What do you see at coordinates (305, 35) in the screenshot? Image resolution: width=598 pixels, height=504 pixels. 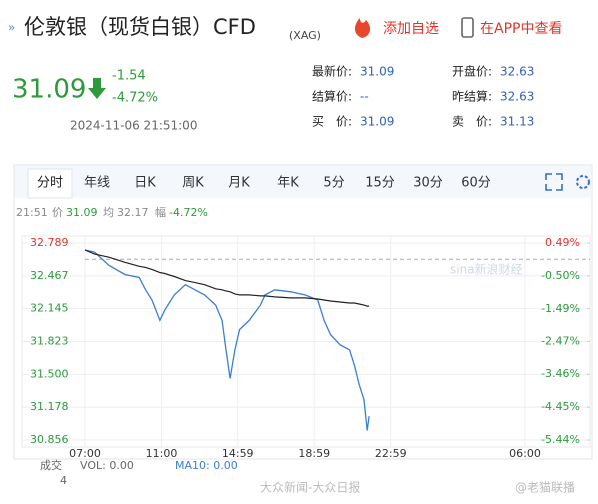 I see `subtitle: (XAG)` at bounding box center [305, 35].